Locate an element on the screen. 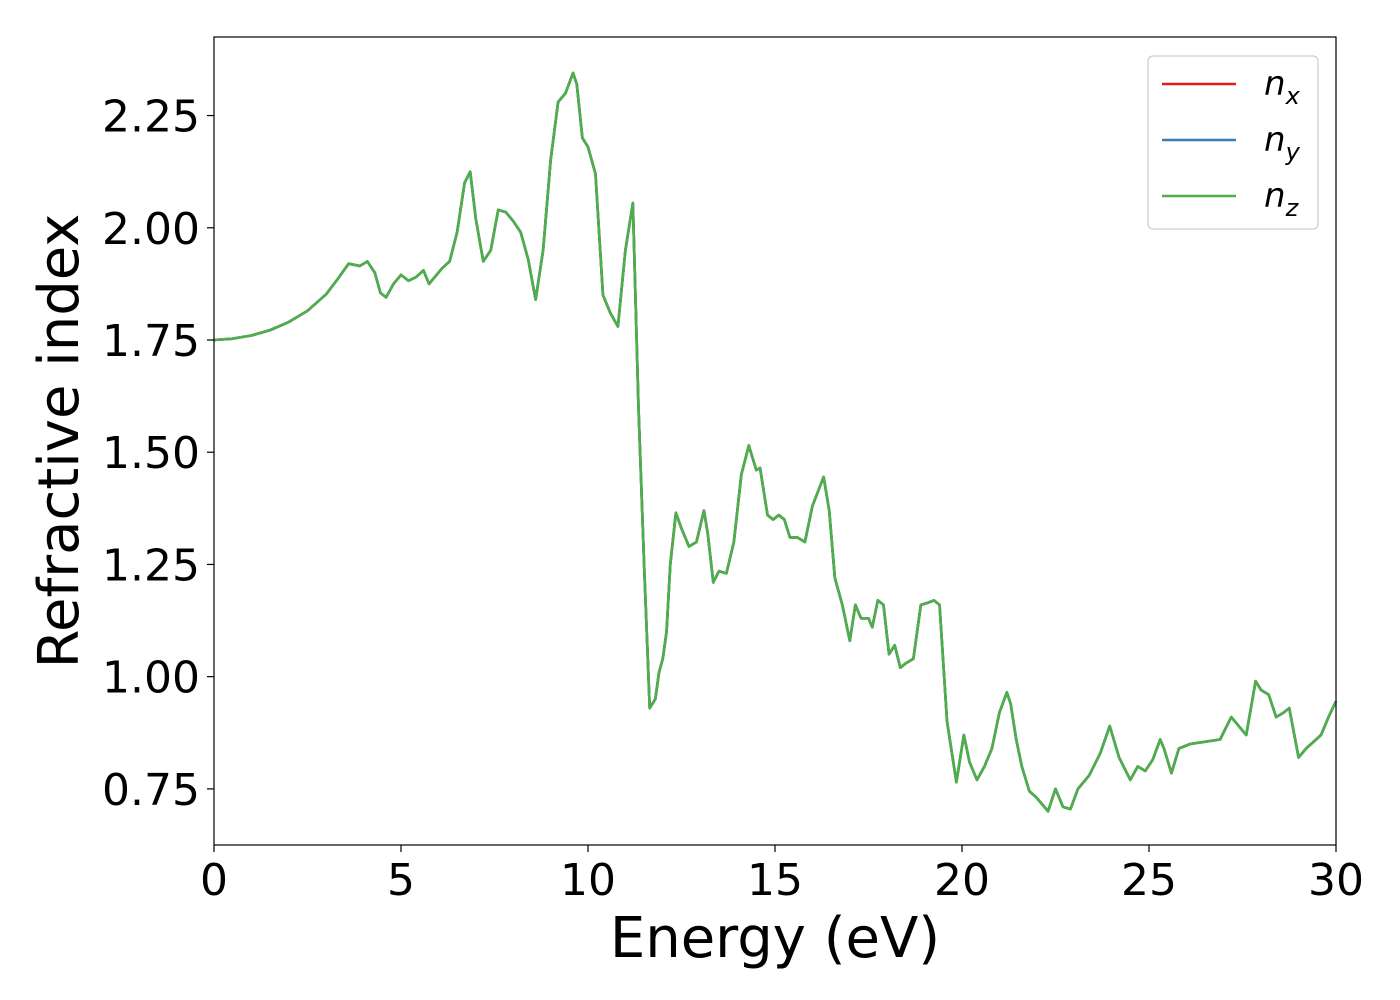 This screenshot has height=1000, width=1400. x-tick-label: 20 is located at coordinates (962, 880).